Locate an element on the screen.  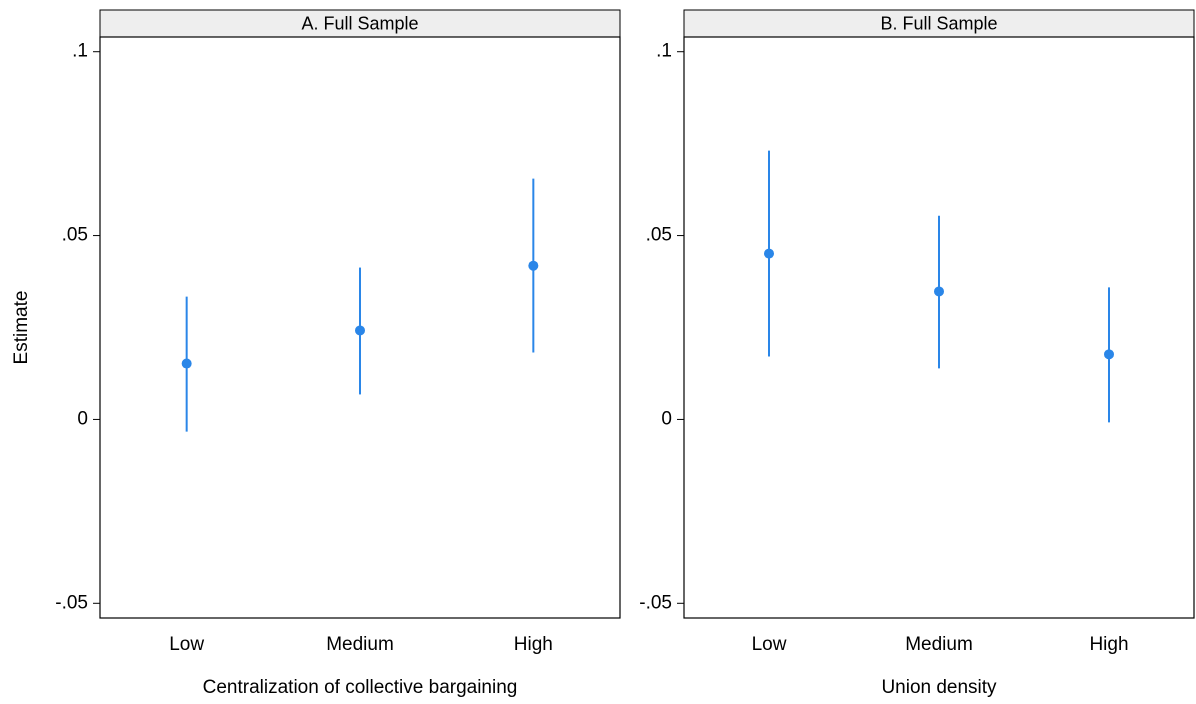
panel-title: B. Full Sample is located at coordinates (938, 23).